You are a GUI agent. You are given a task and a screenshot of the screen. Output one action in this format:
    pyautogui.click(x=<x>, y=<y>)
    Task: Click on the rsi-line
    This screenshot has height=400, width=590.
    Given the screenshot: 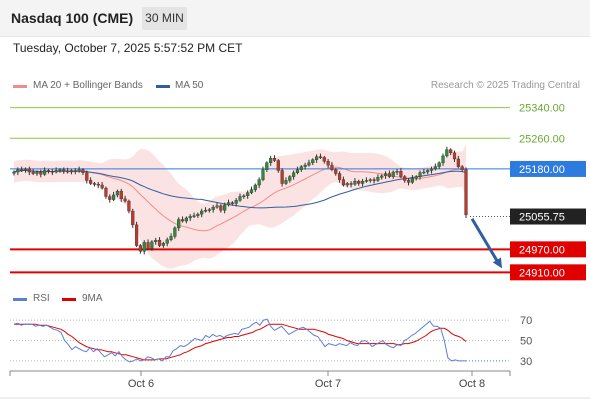 What is the action you would take?
    pyautogui.click(x=239, y=340)
    